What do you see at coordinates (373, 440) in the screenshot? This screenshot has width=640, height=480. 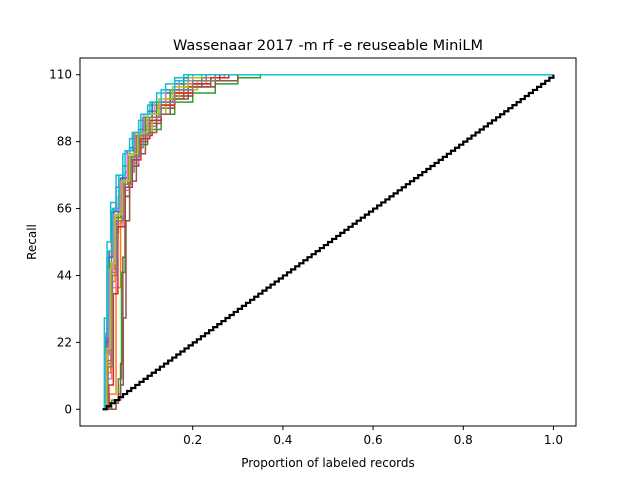 I see `x-tick-label: 0.6` at bounding box center [373, 440].